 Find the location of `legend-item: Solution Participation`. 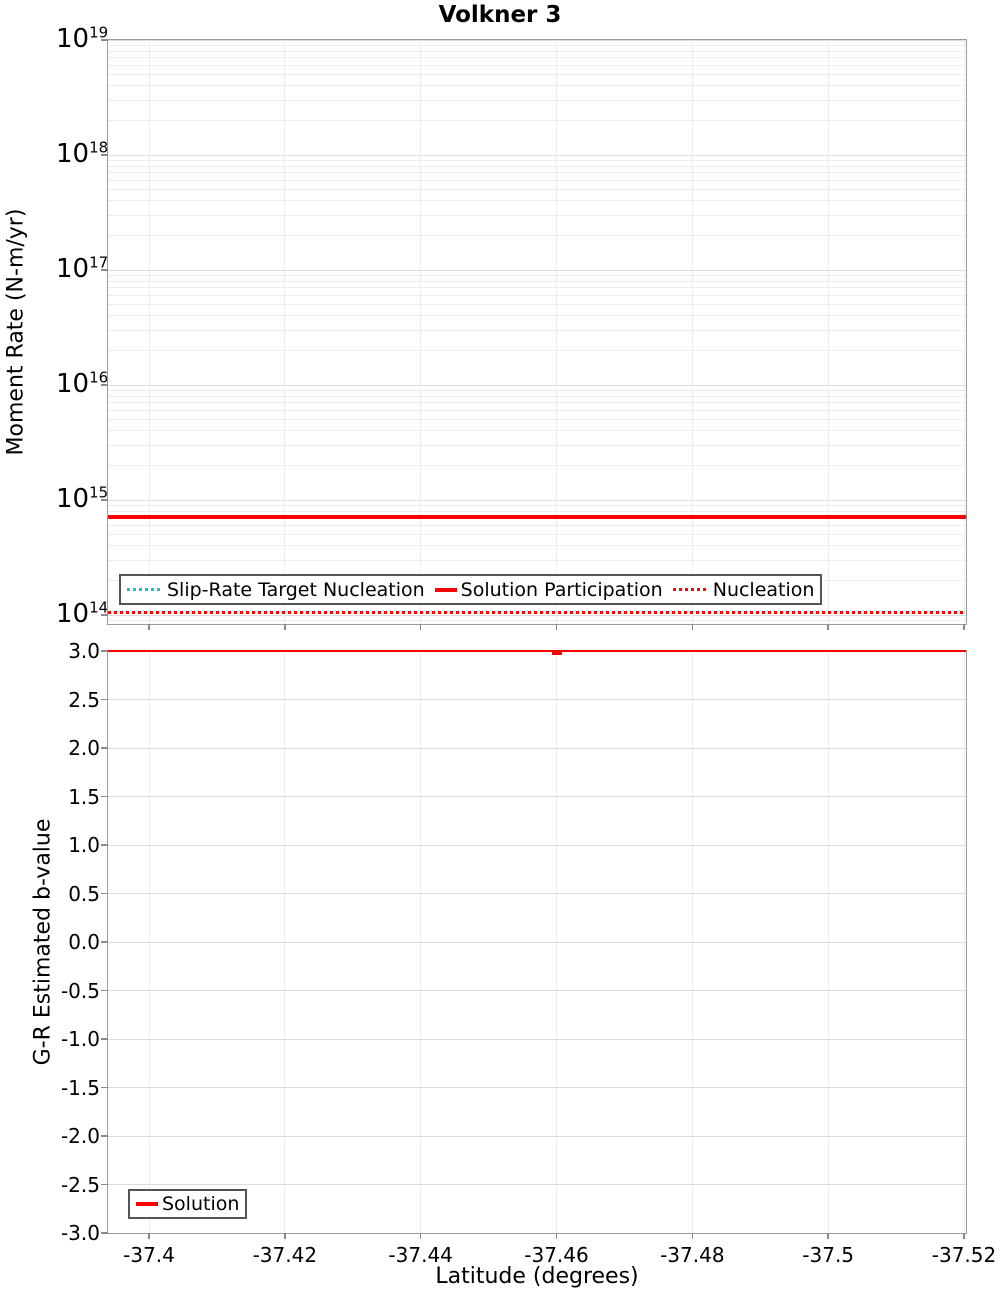

legend-item: Solution Participation is located at coordinates (548, 589).